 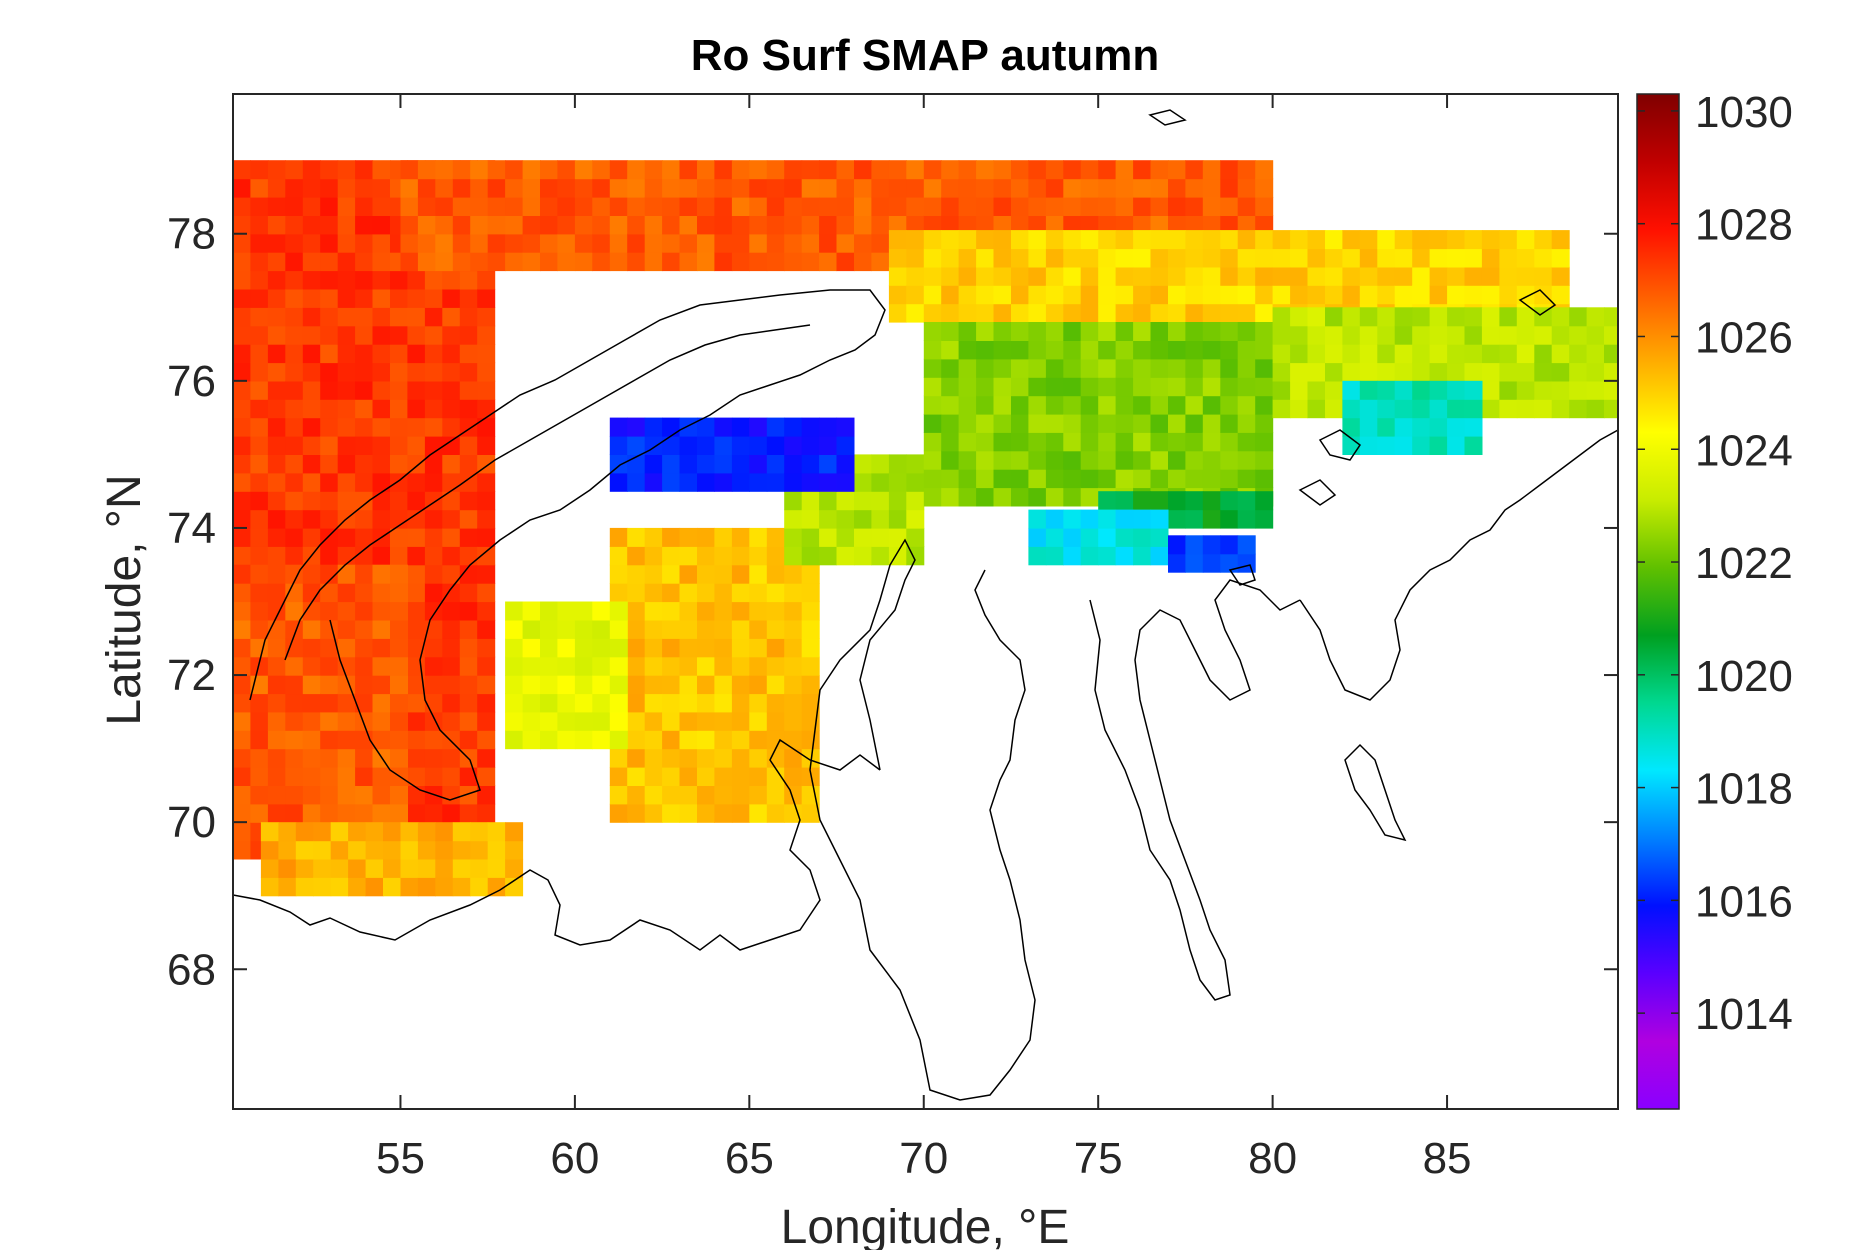 I want to click on coastline-novaya-zemlya-inner, so click(x=547, y=492).